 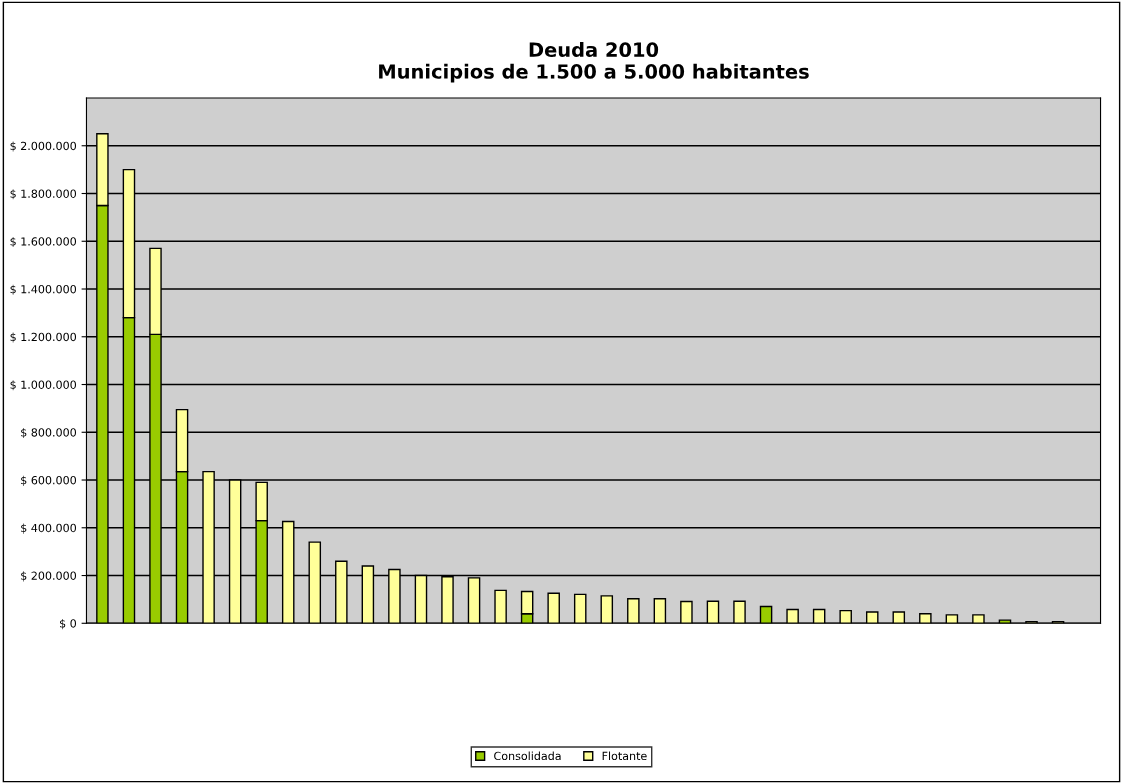 What do you see at coordinates (43, 242) in the screenshot?
I see `y-tick-label: $ 1.600.000` at bounding box center [43, 242].